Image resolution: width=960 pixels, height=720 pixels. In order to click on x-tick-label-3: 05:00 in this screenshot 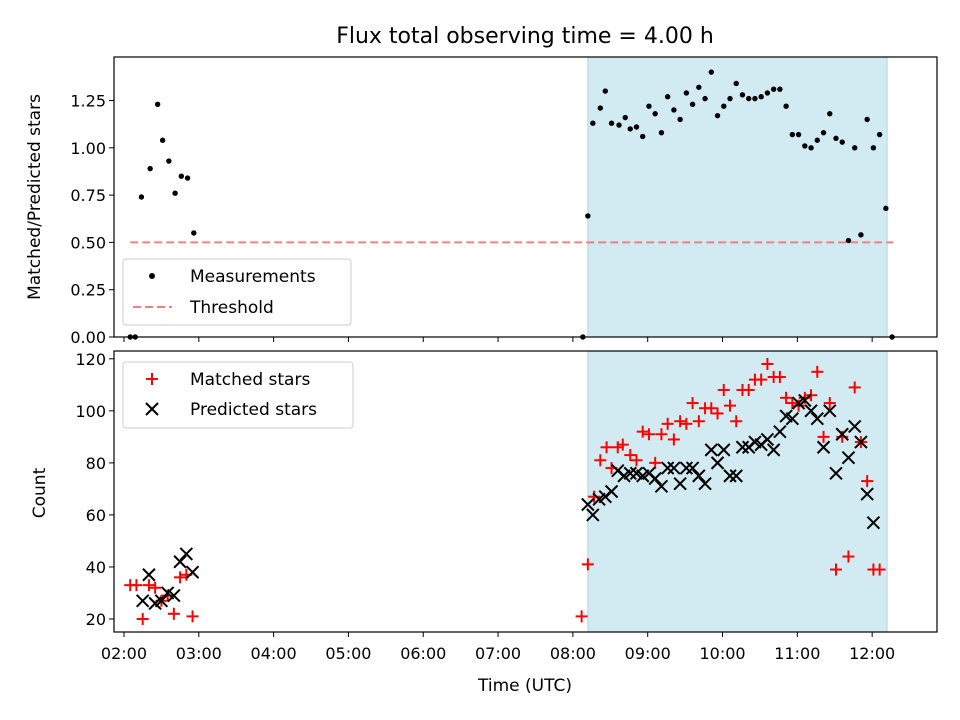, I will do `click(348, 653)`.